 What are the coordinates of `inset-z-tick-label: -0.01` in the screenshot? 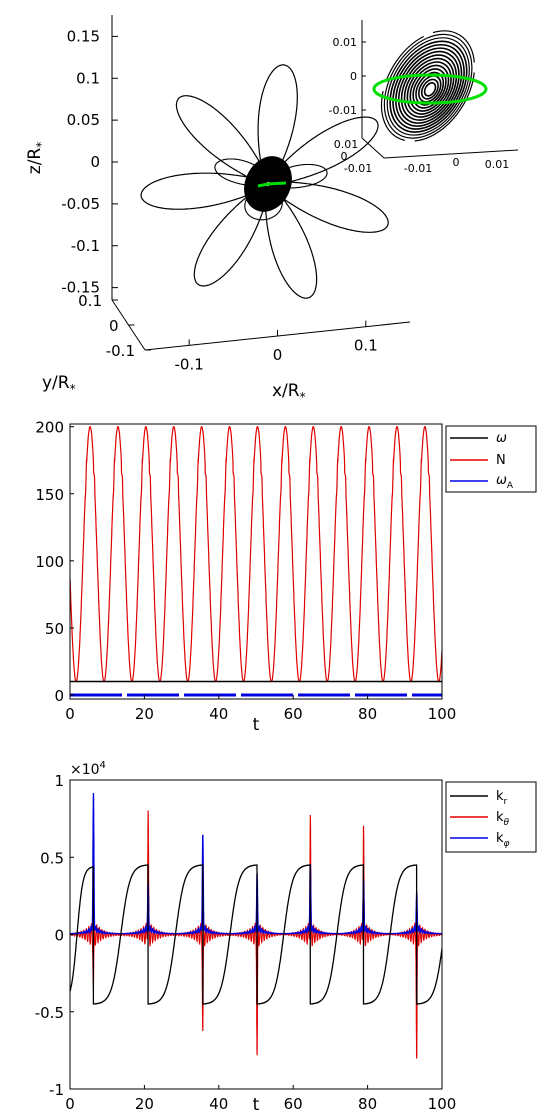 It's located at (343, 110).